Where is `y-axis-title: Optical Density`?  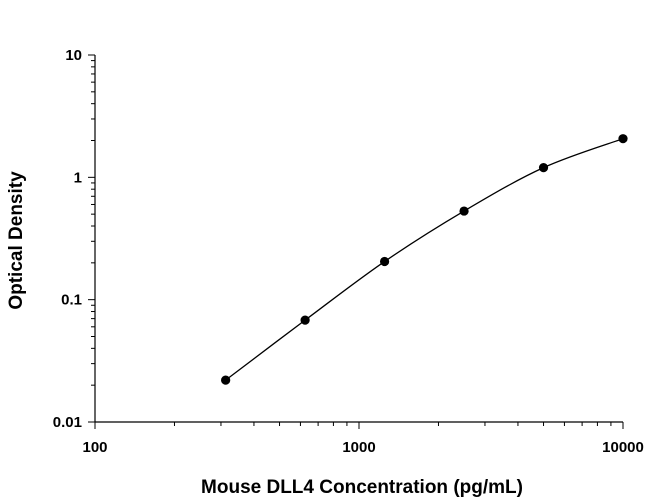 y-axis-title: Optical Density is located at coordinates (16, 240).